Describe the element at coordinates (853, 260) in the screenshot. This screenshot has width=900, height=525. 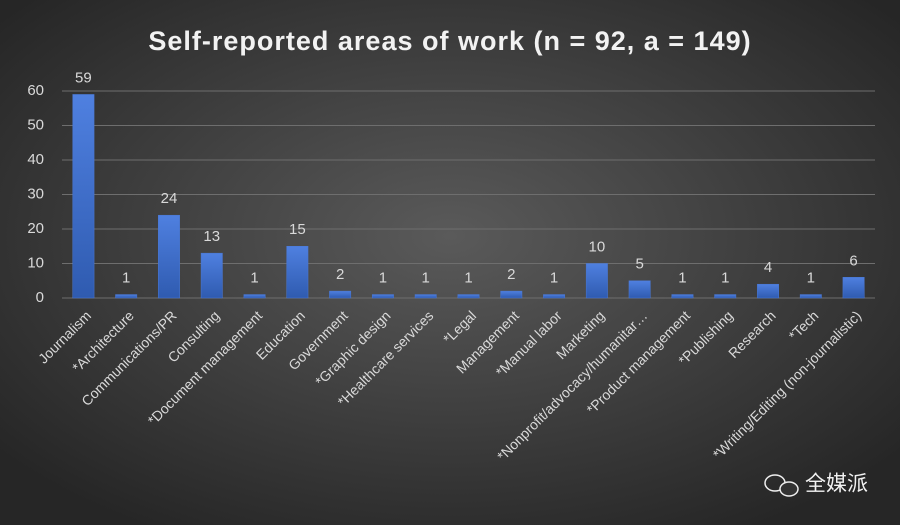
I see `value-label: 6` at that location.